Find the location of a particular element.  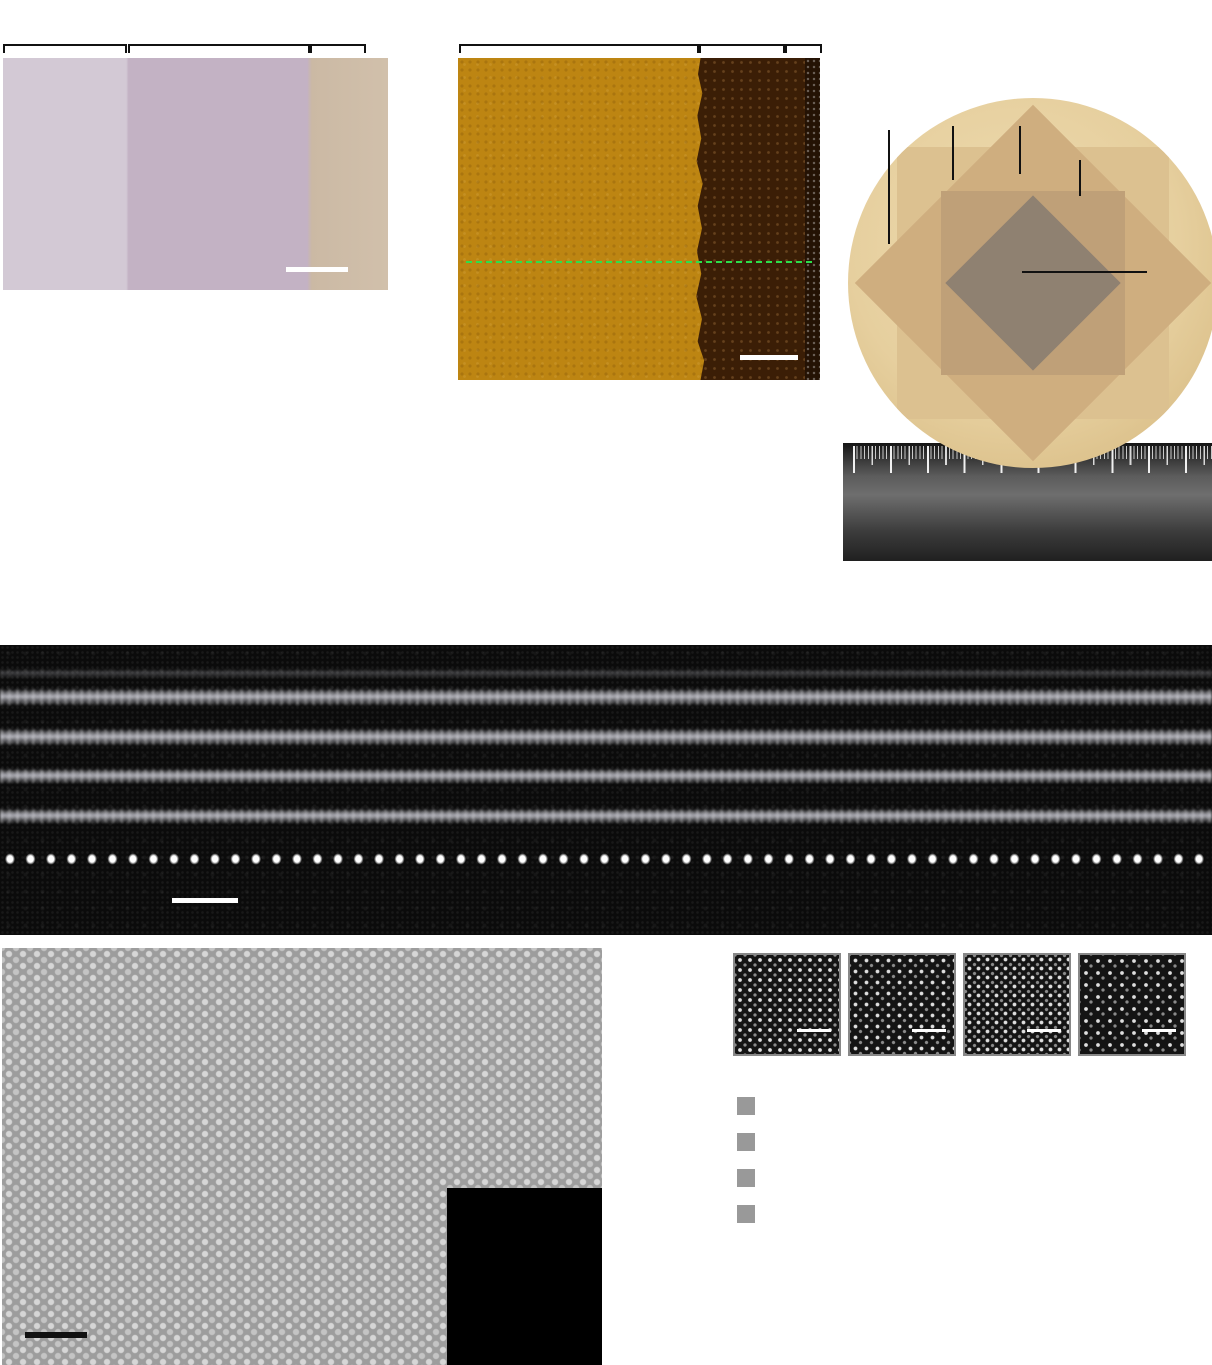

legend-item-ws2-nbse2 is located at coordinates (750, 1214).